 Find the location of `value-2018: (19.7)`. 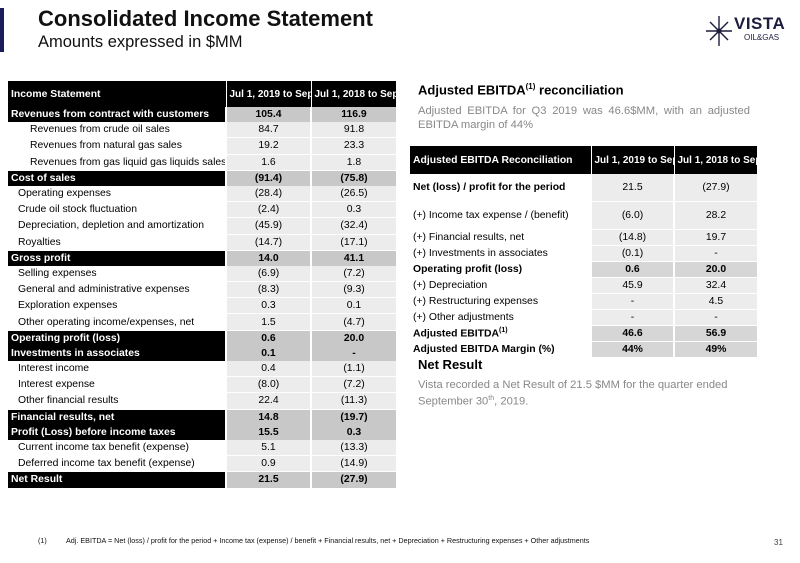

value-2018: (19.7) is located at coordinates (353, 417).